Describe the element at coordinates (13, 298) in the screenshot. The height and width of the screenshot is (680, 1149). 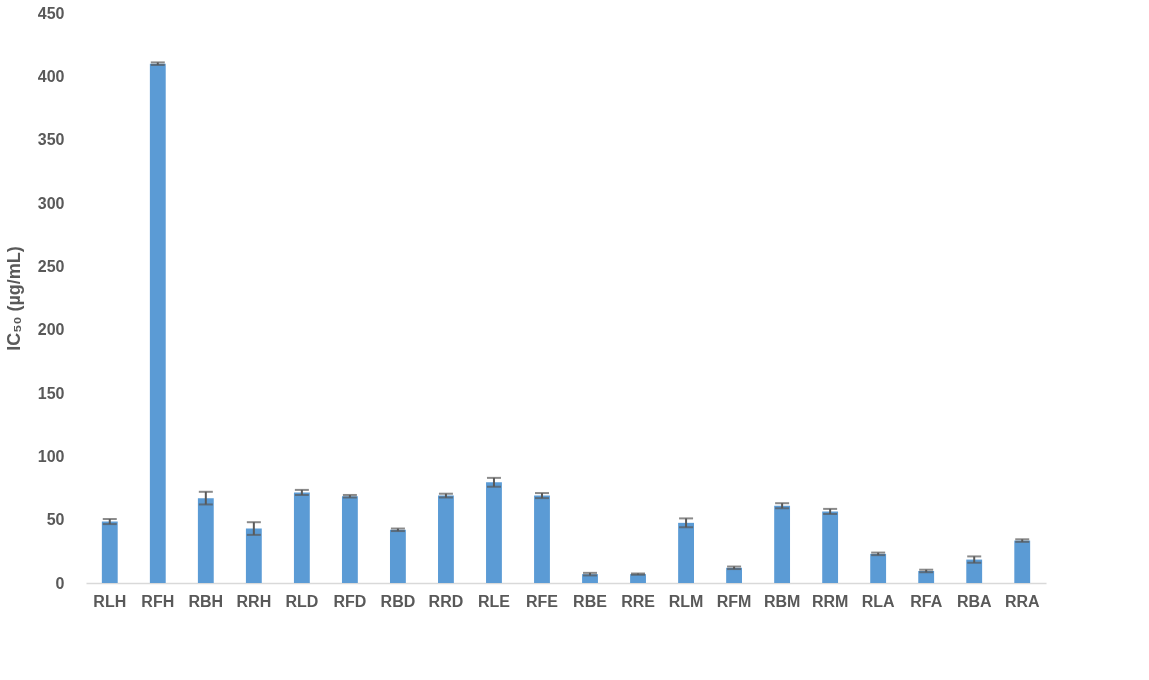
I see `y-axis-title: IC₅₀ (µg/mL)` at that location.